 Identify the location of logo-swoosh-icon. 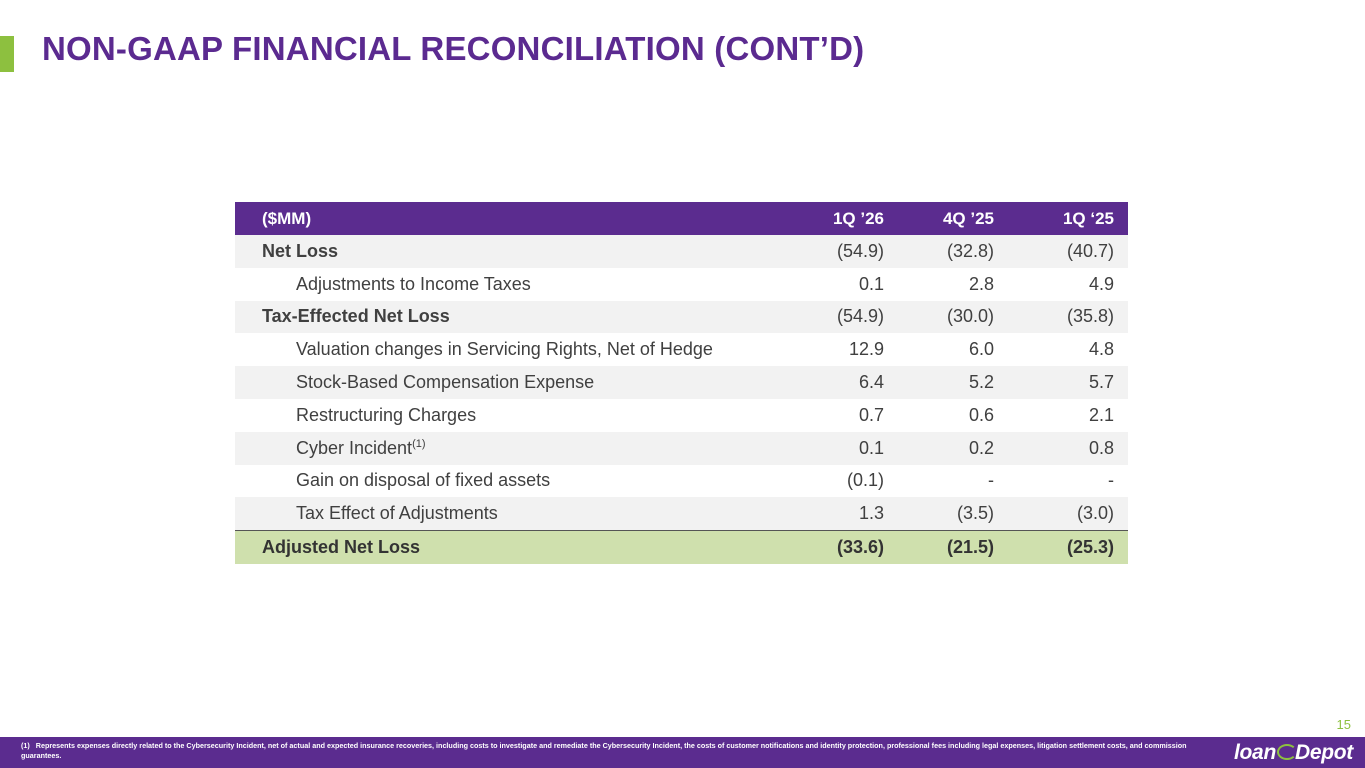
(1286, 752).